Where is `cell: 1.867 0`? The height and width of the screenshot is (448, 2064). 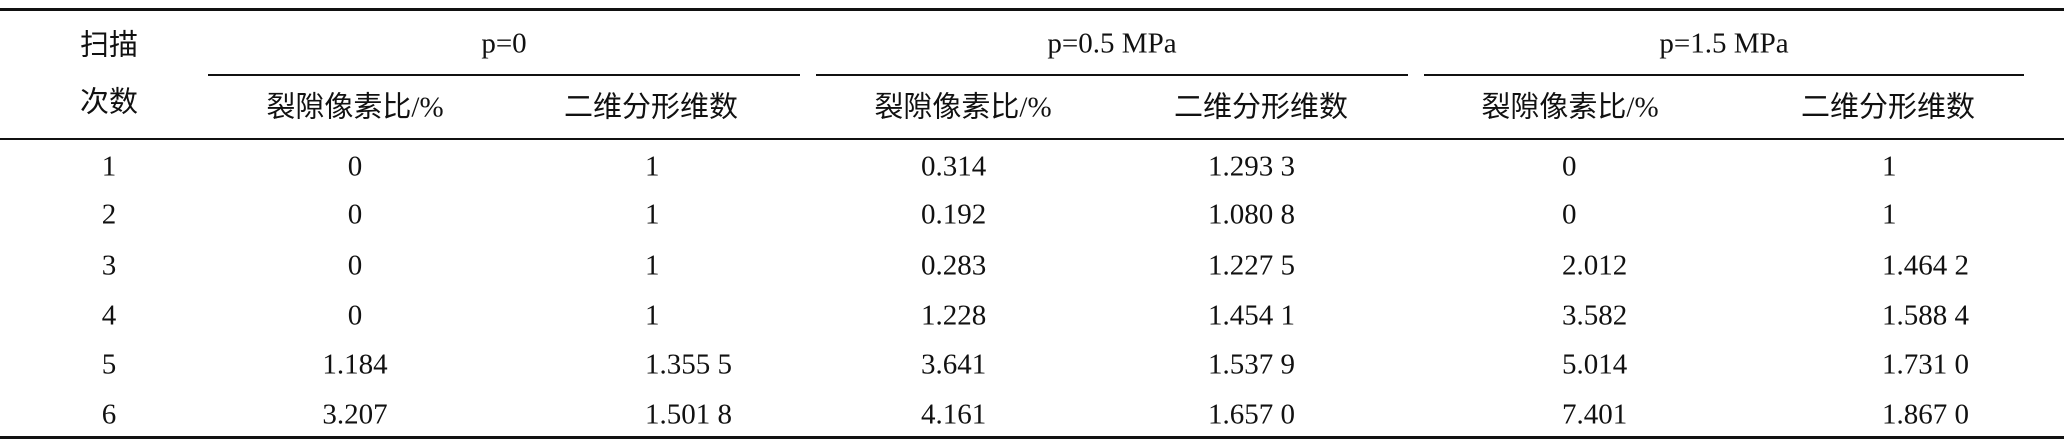
cell: 1.867 0 is located at coordinates (1925, 414).